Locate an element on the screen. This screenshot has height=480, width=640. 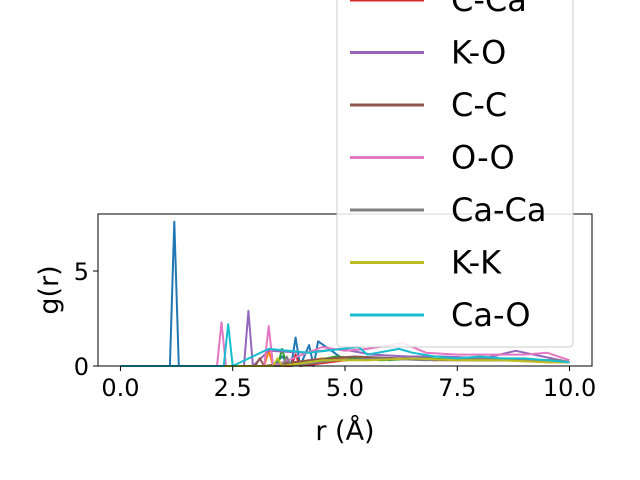
x-tick-label: 2.5 is located at coordinates (233, 388).